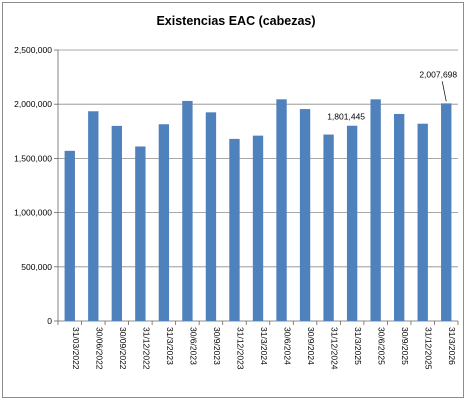 Image resolution: width=468 pixels, height=402 pixels. Describe the element at coordinates (49, 321) in the screenshot. I see `y-tick-label: 0` at that location.